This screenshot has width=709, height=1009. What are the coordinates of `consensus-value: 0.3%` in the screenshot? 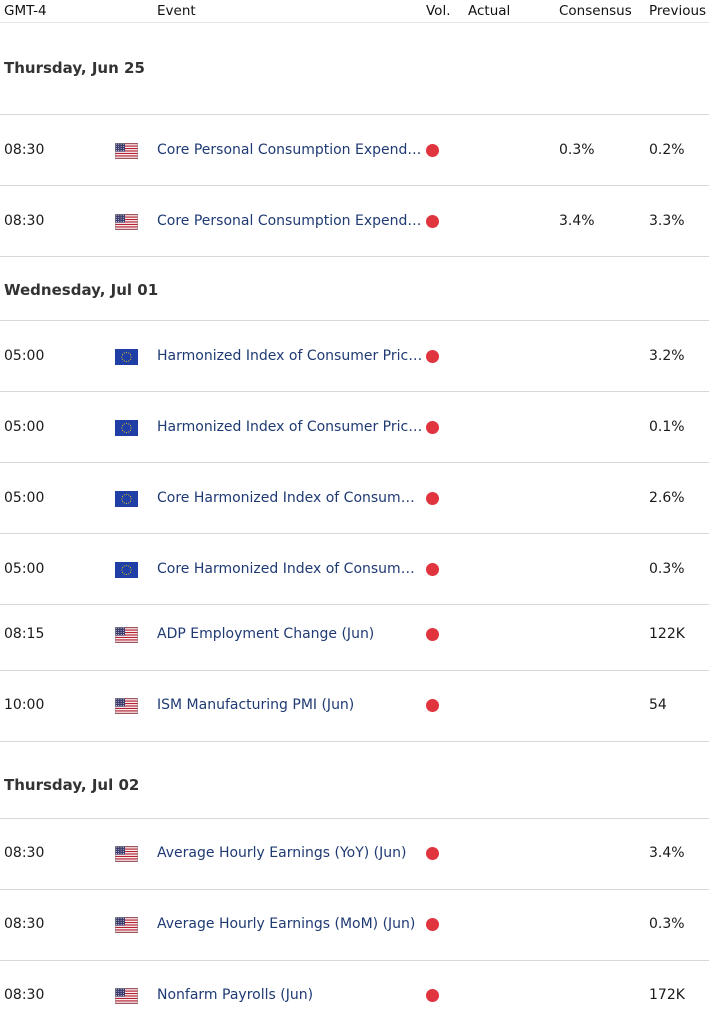 It's located at (577, 150).